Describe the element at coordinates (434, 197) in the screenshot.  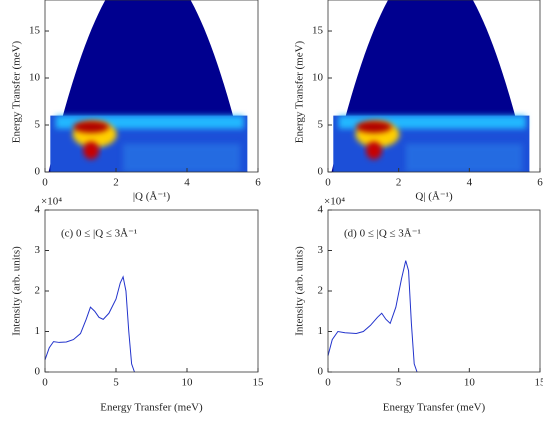
I see `x-axis-label: Q| (Å⁻¹)` at that location.